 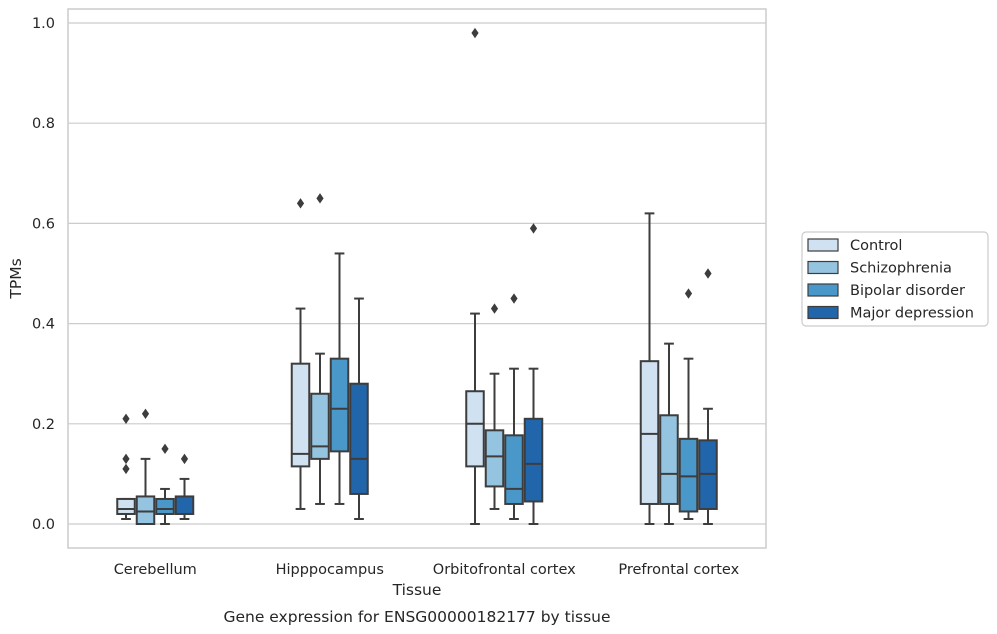 I want to click on x-tick-label: Prefrontal cortex, so click(x=678, y=570).